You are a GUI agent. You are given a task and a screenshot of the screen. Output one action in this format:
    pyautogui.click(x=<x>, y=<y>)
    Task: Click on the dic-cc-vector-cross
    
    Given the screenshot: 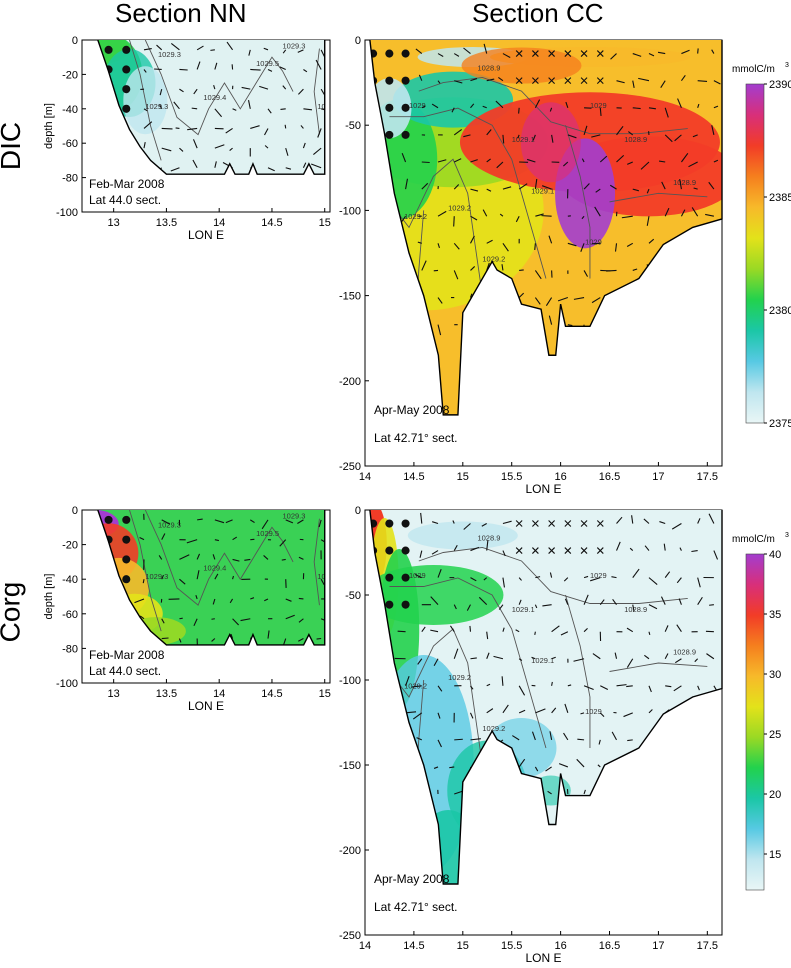 What is the action you would take?
    pyautogui.click(x=600, y=81)
    